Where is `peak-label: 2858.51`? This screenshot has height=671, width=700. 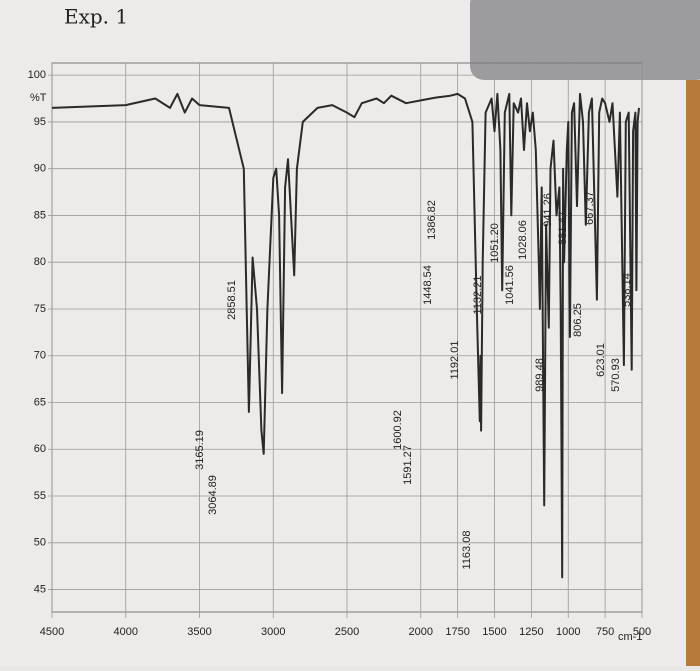 peak-label: 2858.51 is located at coordinates (232, 300).